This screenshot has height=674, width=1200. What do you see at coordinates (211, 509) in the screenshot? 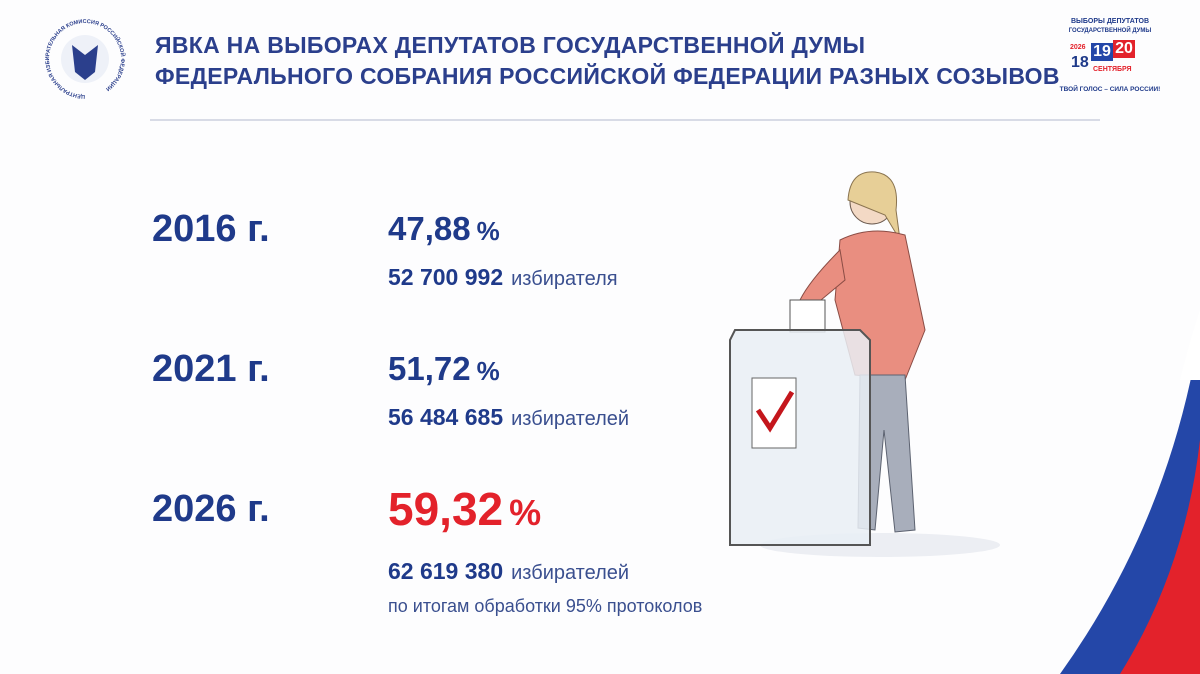
I see `year: 2026 г.` at bounding box center [211, 509].